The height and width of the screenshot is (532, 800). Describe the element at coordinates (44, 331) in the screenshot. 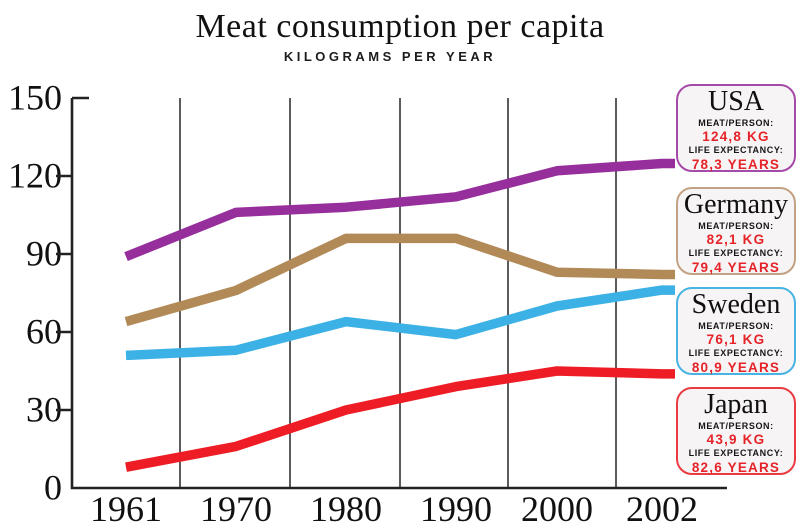

I see `y-axis-label-60: 60` at that location.